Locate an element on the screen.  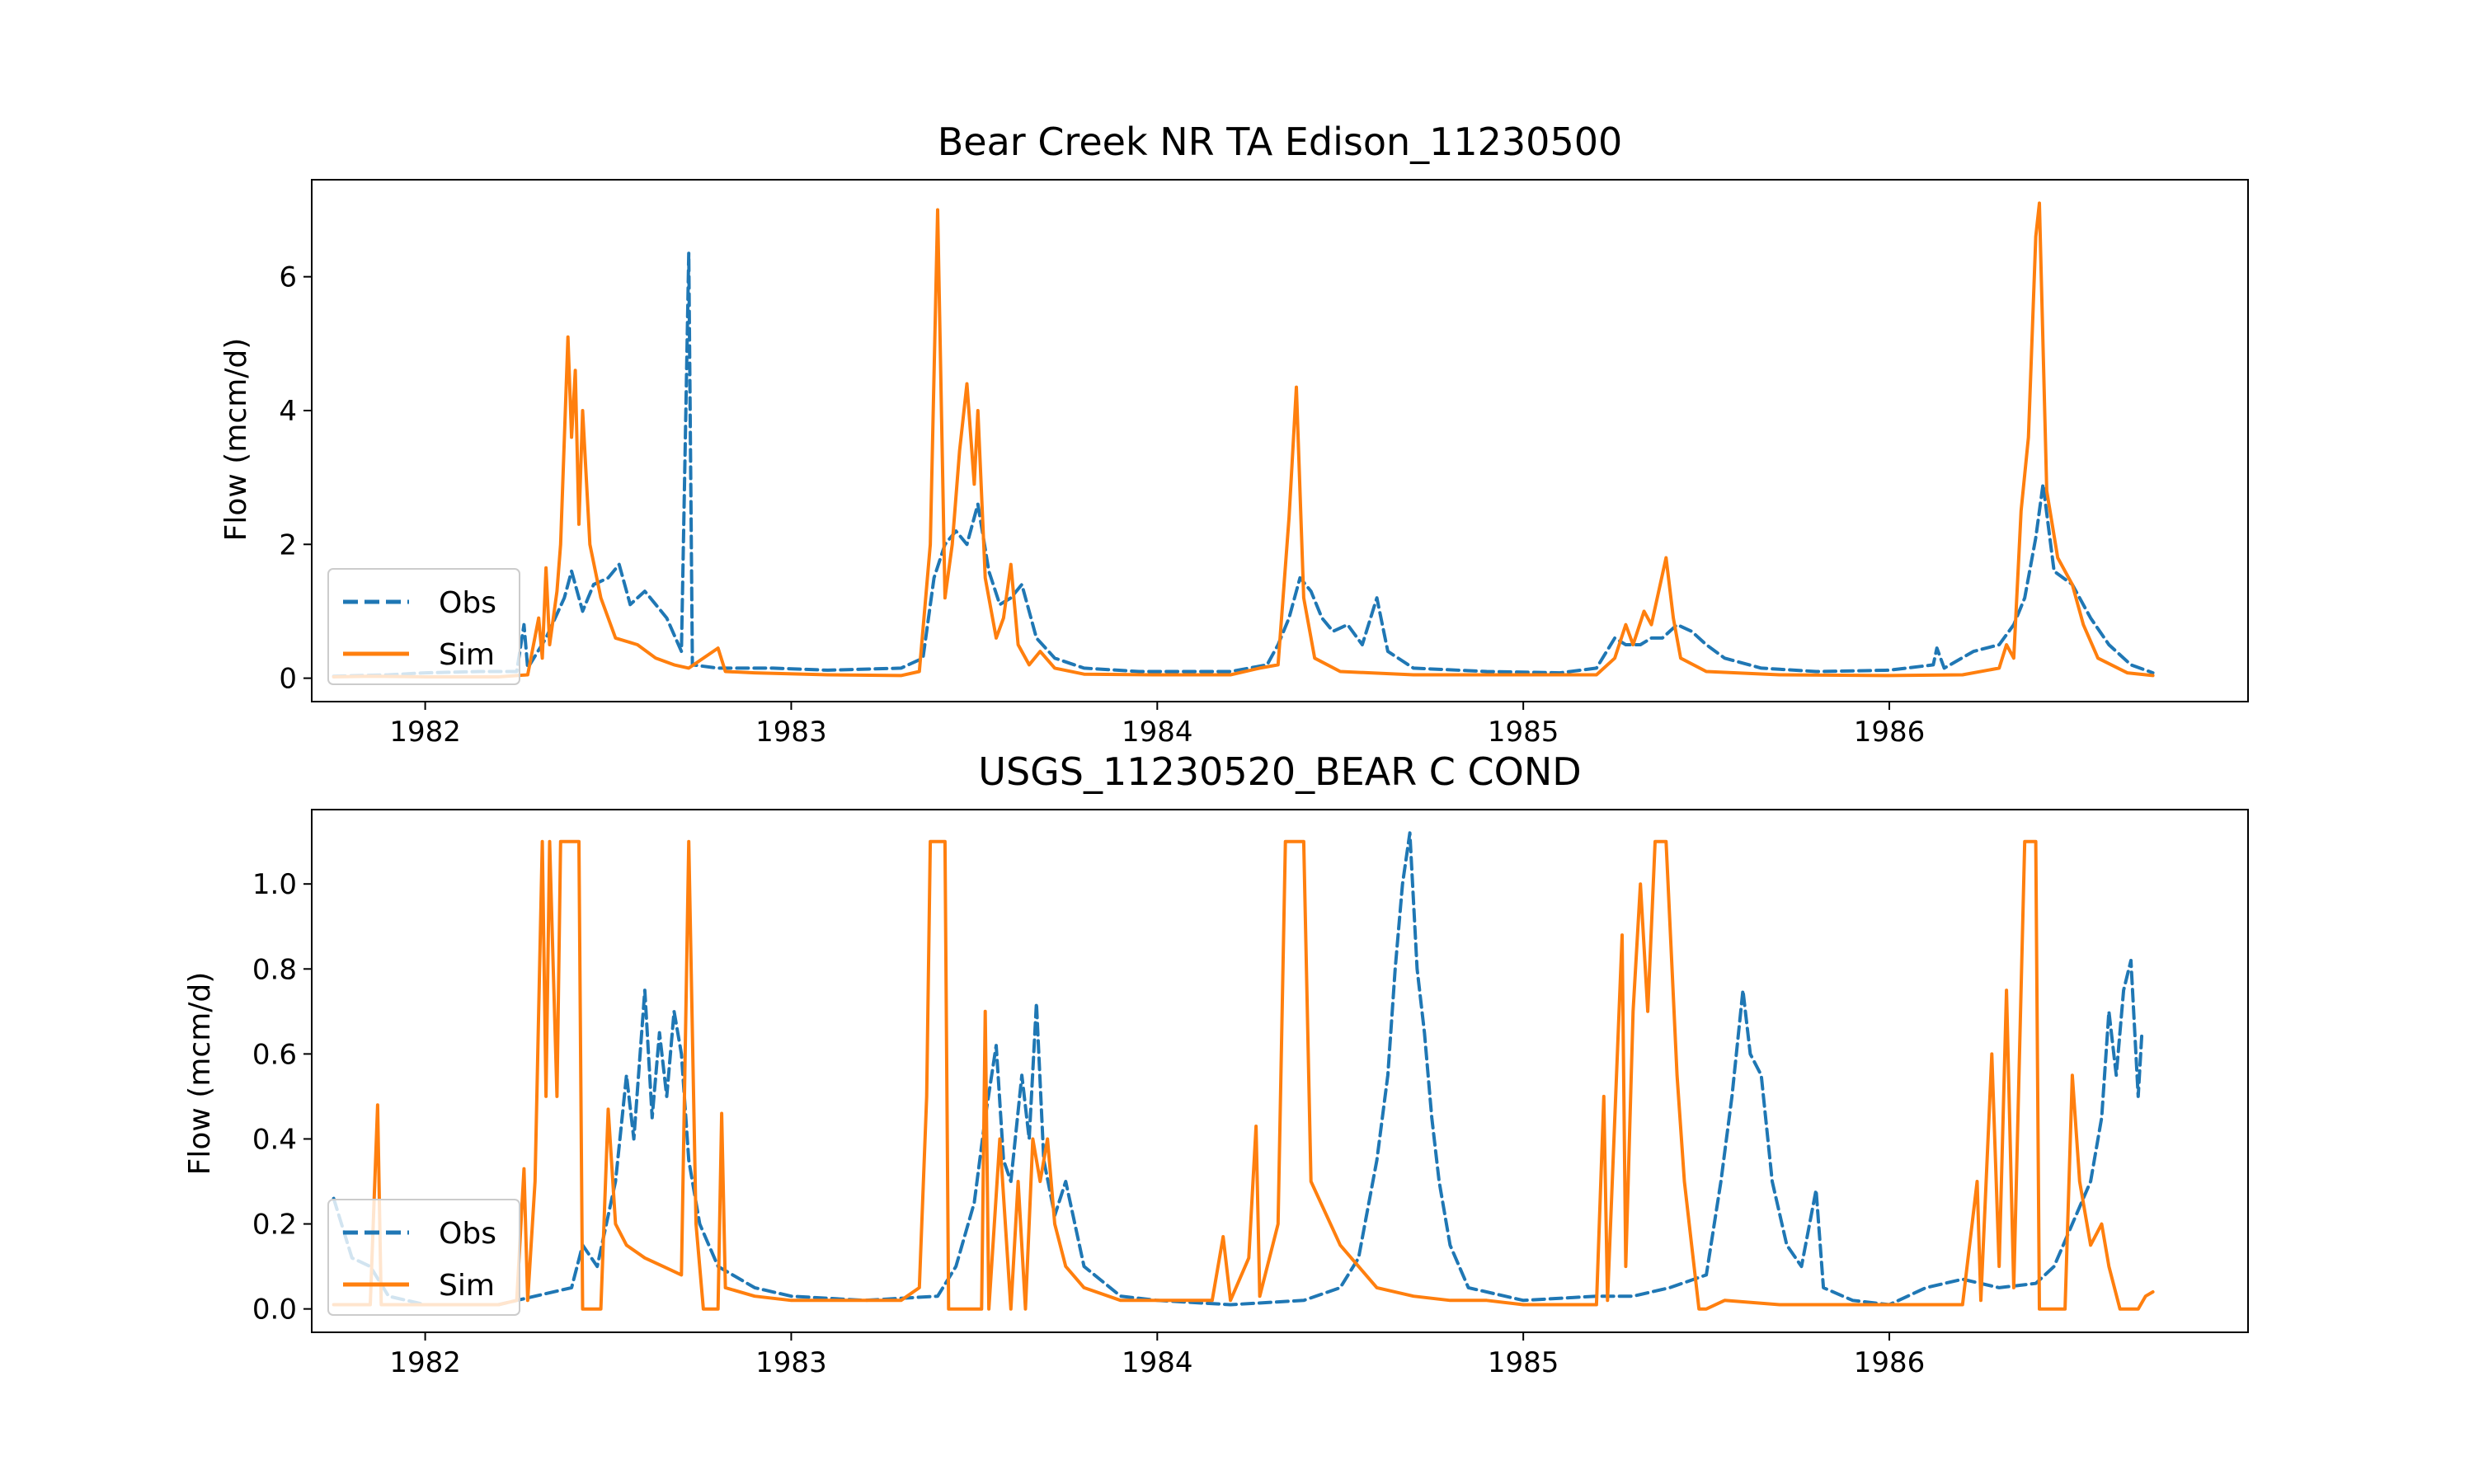
top-y-tick-label: 6 is located at coordinates (288, 277).